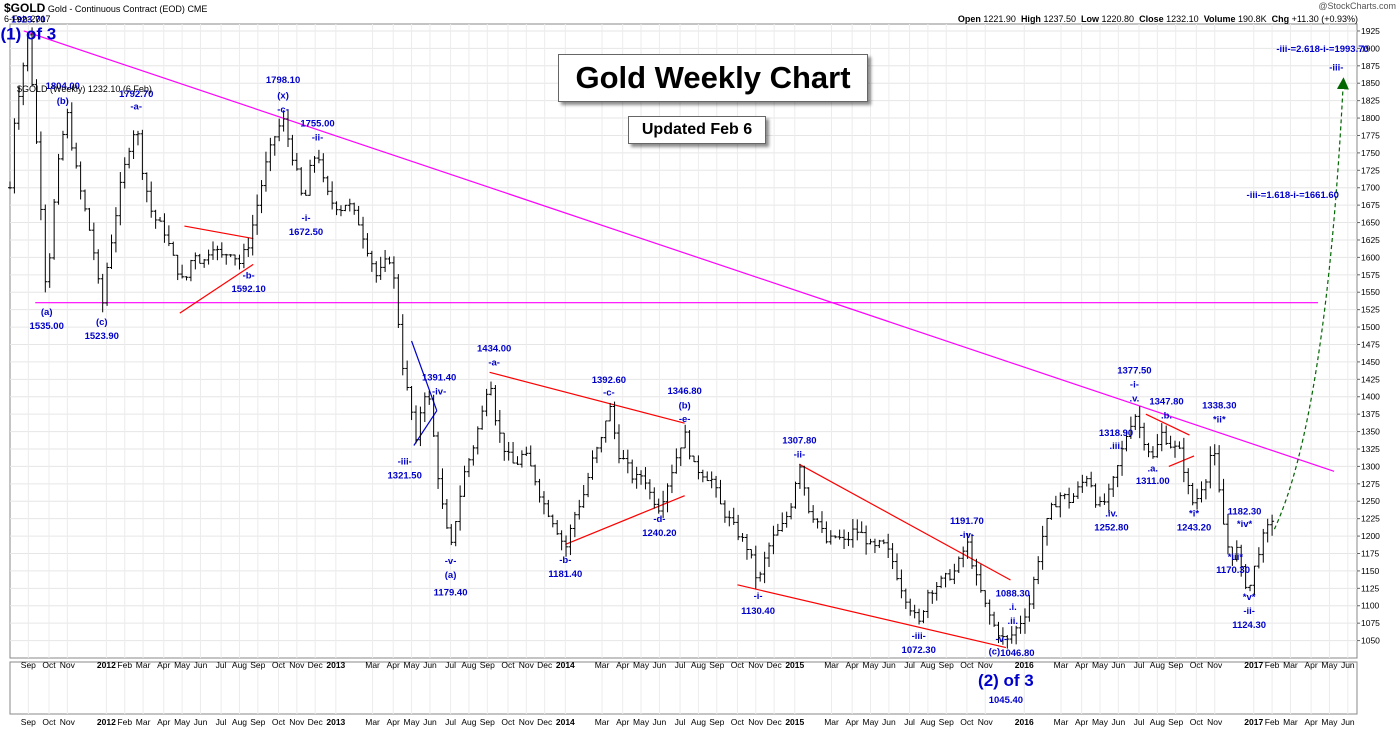  Describe the element at coordinates (84, 89) in the screenshot. I see `chart-legend: $GOLD (Weekly) 1232.10 (6 Feb)` at that location.